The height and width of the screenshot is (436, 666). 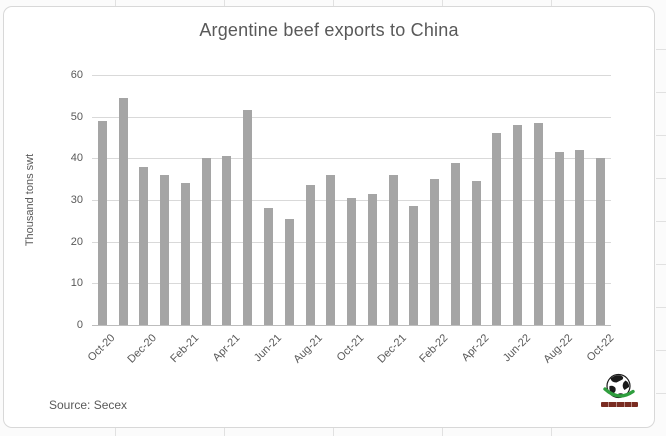 What do you see at coordinates (329, 30) in the screenshot?
I see `chart-title: Argentine beef exports to China` at bounding box center [329, 30].